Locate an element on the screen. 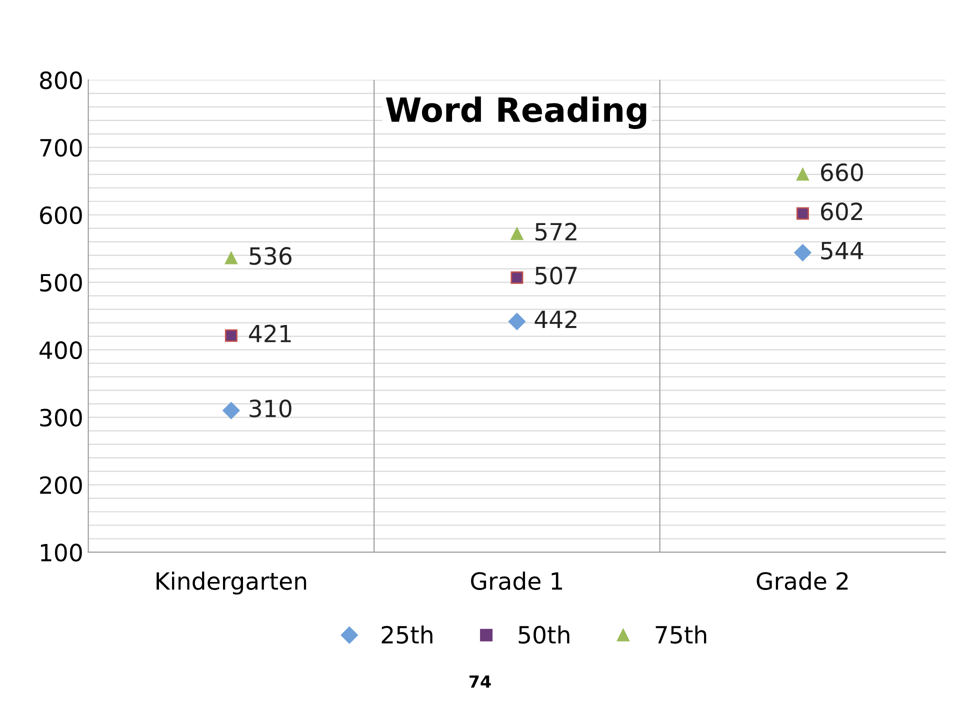  y-tick-label: 700 is located at coordinates (61, 147).